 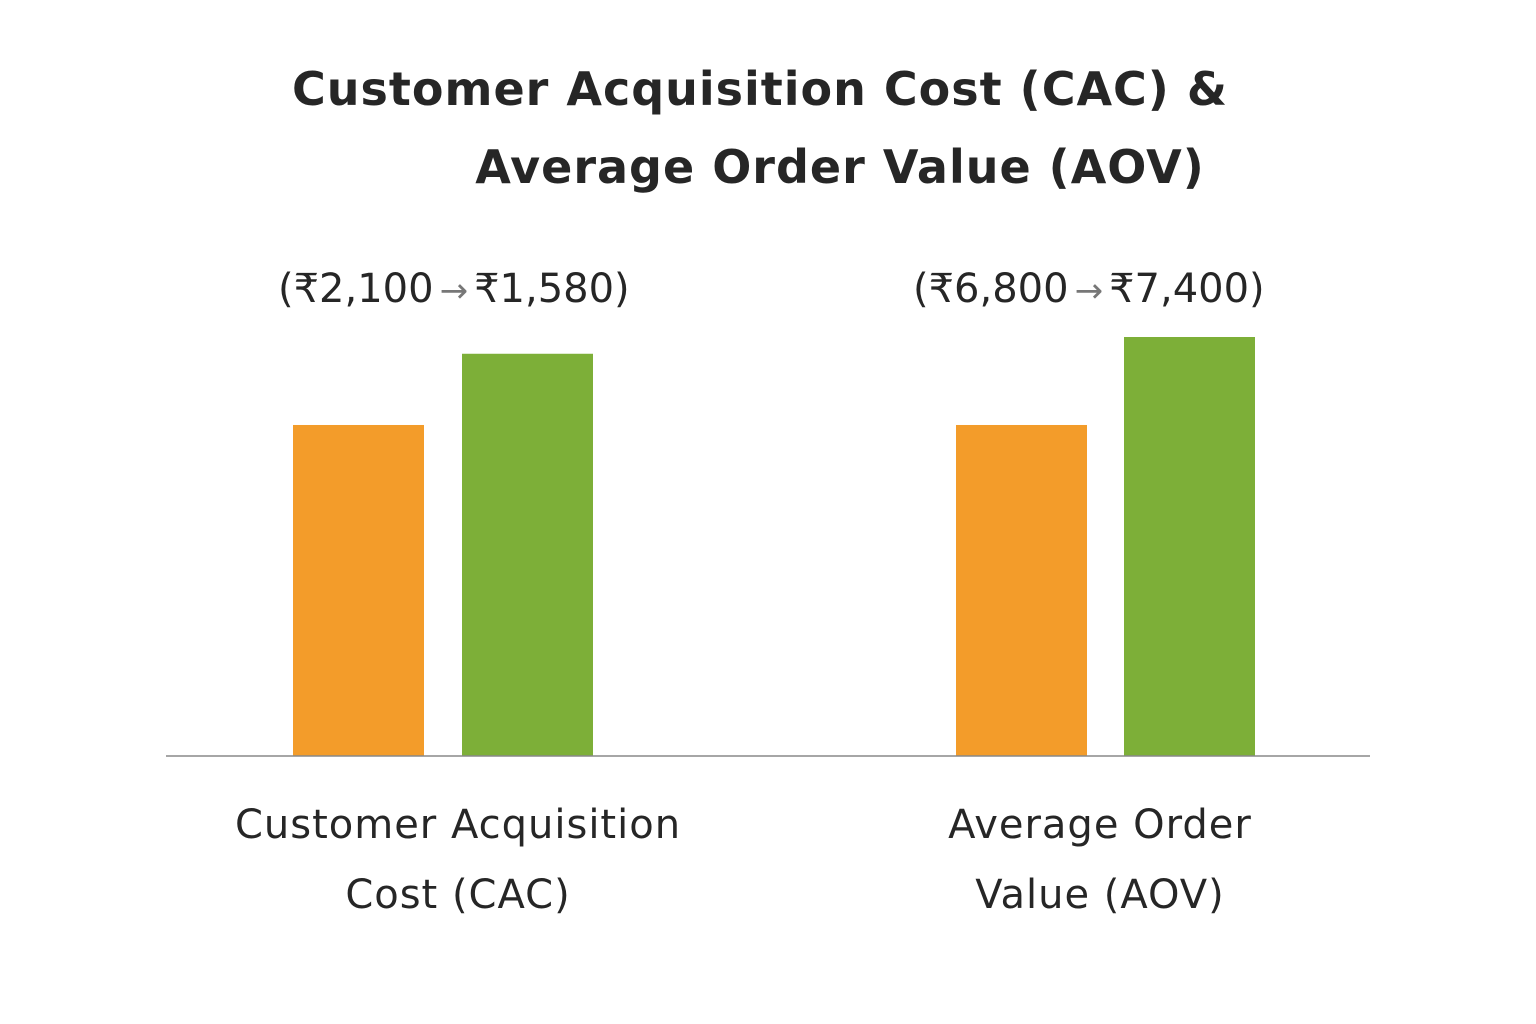 I want to click on x-tick-label-line: Customer Acquisition, so click(x=458, y=825).